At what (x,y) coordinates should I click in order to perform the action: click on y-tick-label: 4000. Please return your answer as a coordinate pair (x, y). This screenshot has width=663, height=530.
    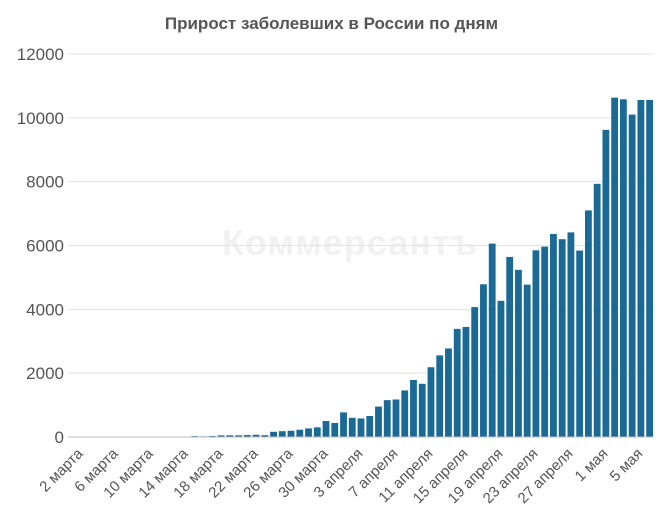
    Looking at the image, I should click on (45, 309).